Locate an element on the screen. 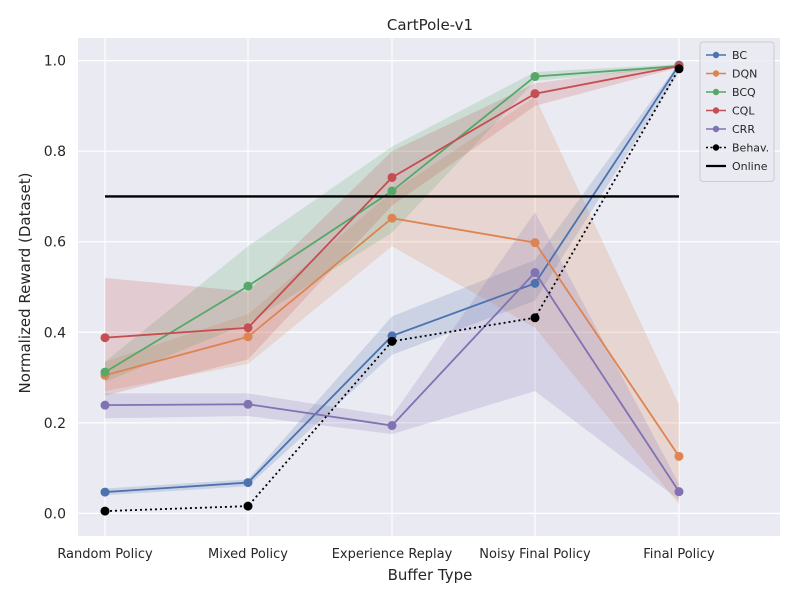  x-tick-label: Random Policy is located at coordinates (105, 554).